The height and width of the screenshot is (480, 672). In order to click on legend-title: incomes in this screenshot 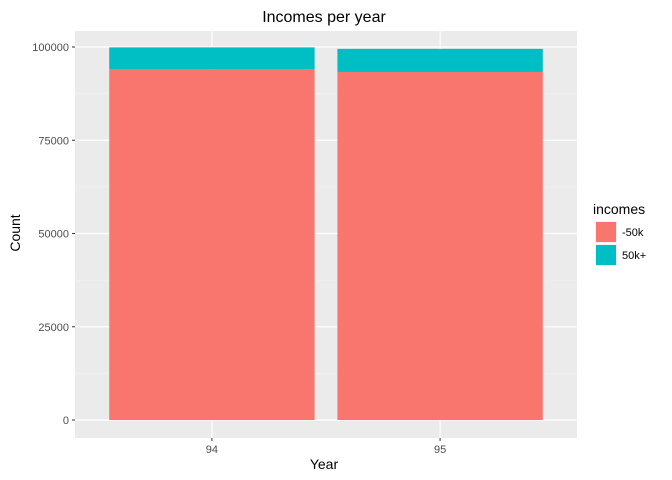, I will do `click(619, 209)`.